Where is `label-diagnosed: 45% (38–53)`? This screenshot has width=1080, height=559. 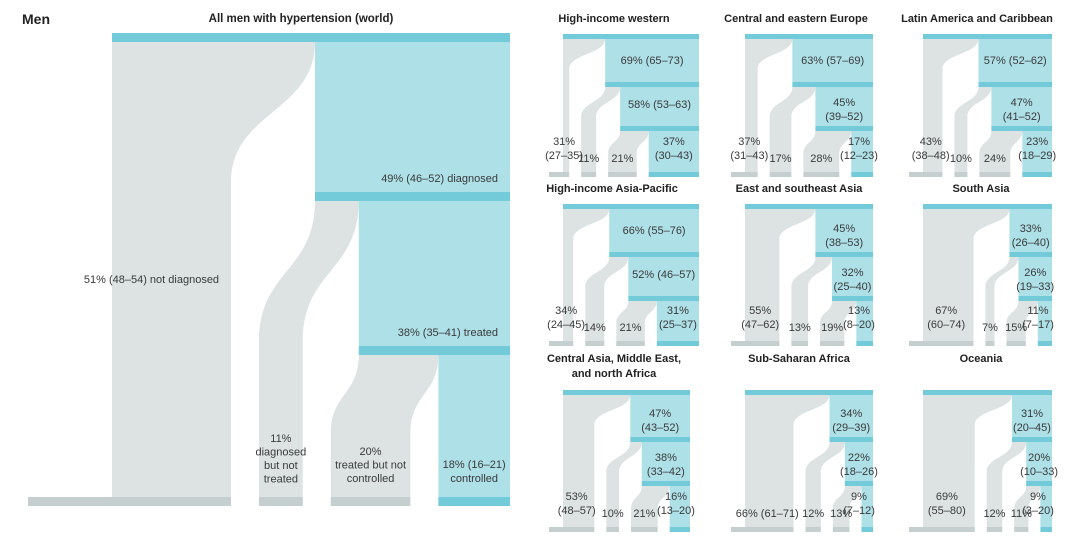 label-diagnosed: 45% (38–53) is located at coordinates (844, 236).